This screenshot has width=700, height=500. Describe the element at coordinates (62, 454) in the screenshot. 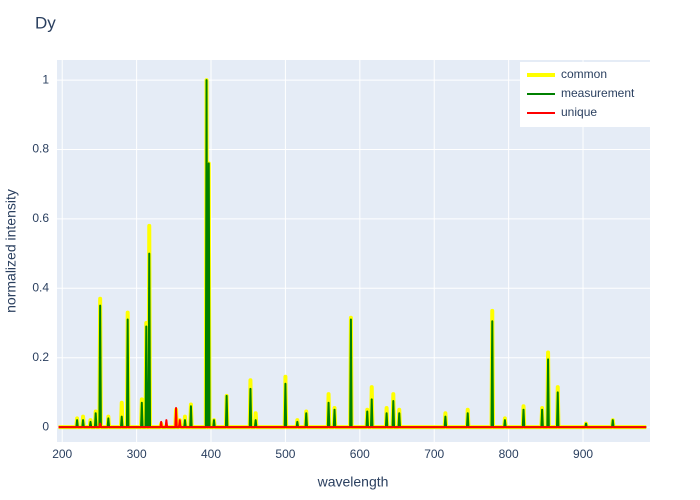

I see `x-tick-label: 200` at that location.